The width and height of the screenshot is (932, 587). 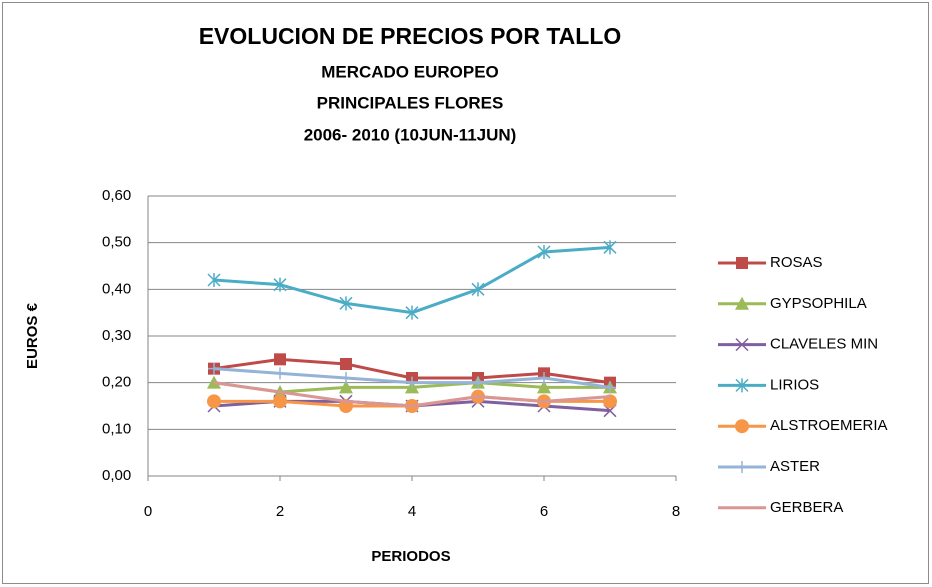 What do you see at coordinates (806, 507) in the screenshot?
I see `legend-label: GERBERA` at bounding box center [806, 507].